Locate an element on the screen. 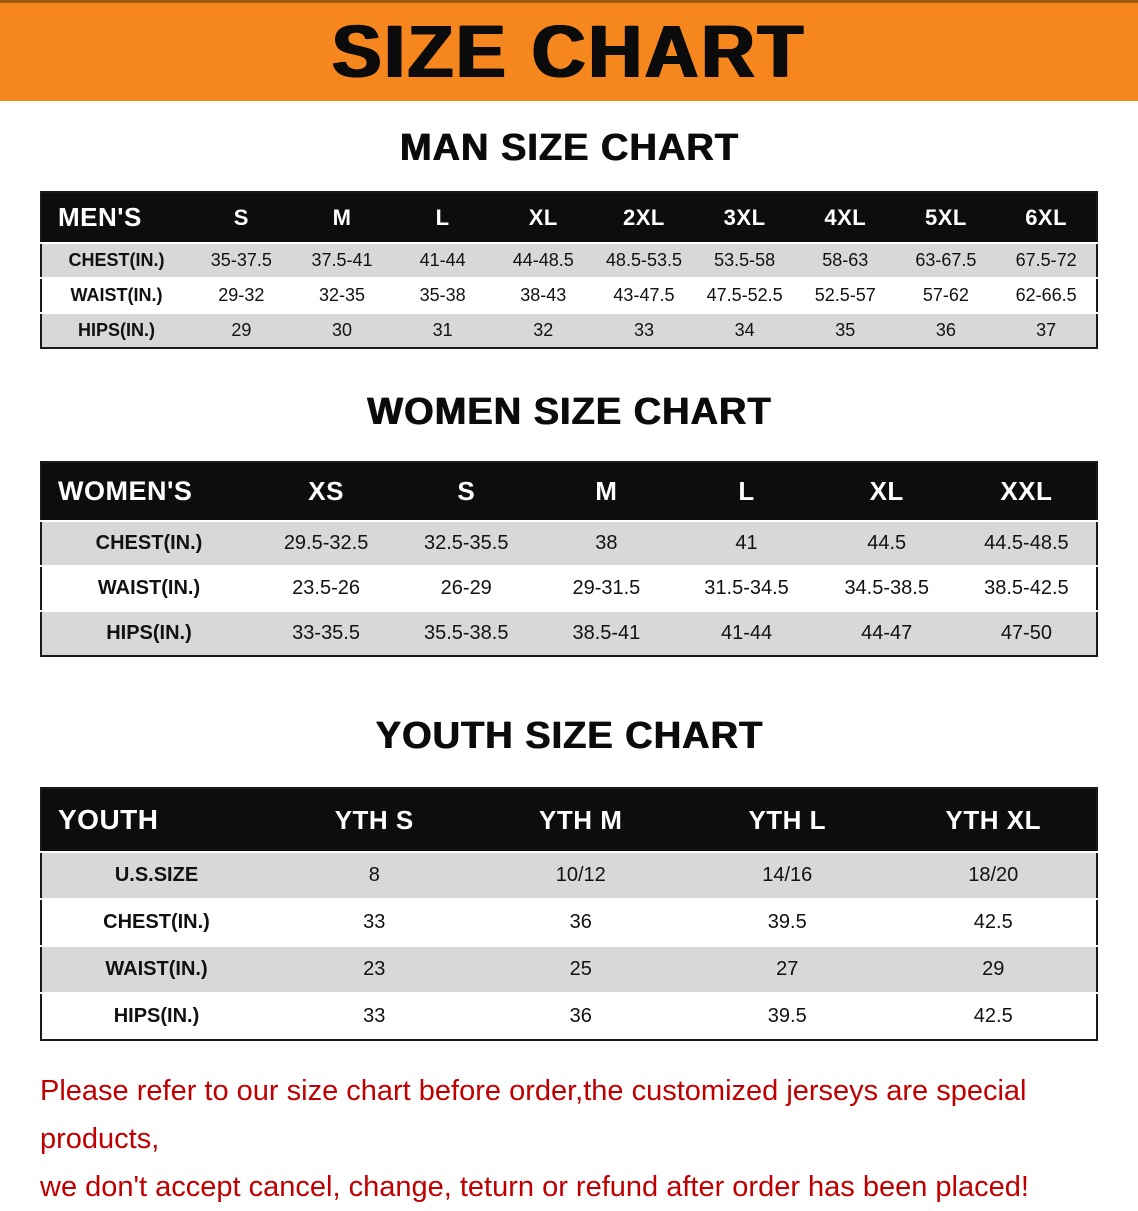 The width and height of the screenshot is (1138, 1211). size-value-cell: 29-32 is located at coordinates (241, 295).